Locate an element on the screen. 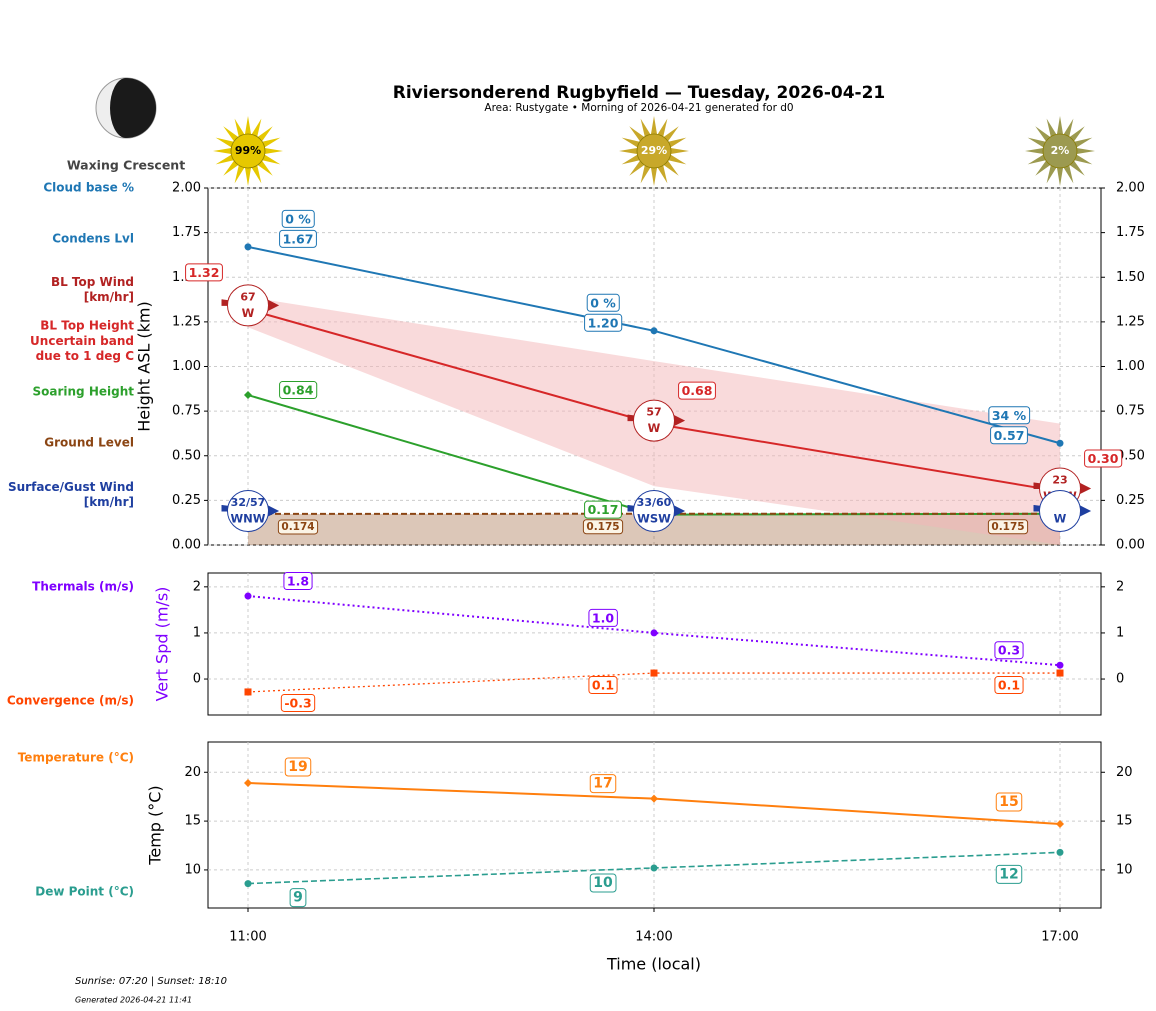  y-tick-label: 20 is located at coordinates (192, 772).